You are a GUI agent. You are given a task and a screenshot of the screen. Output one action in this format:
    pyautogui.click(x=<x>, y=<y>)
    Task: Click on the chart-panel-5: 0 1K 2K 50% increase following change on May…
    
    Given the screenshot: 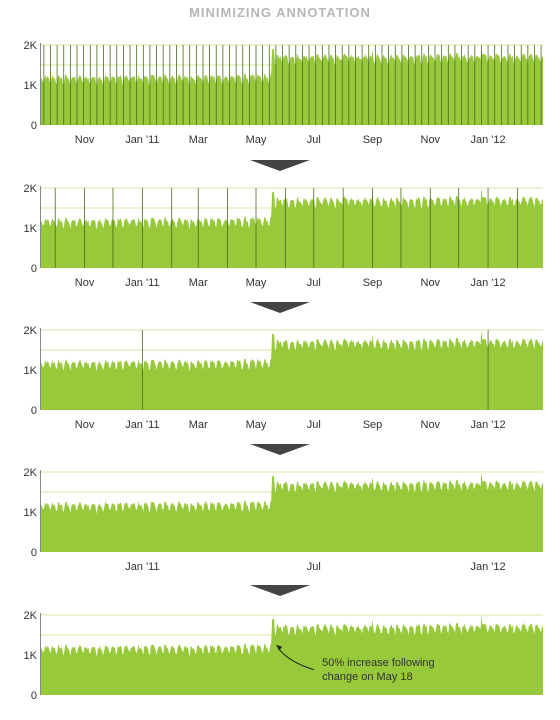 What is the action you would take?
    pyautogui.click(x=283, y=656)
    